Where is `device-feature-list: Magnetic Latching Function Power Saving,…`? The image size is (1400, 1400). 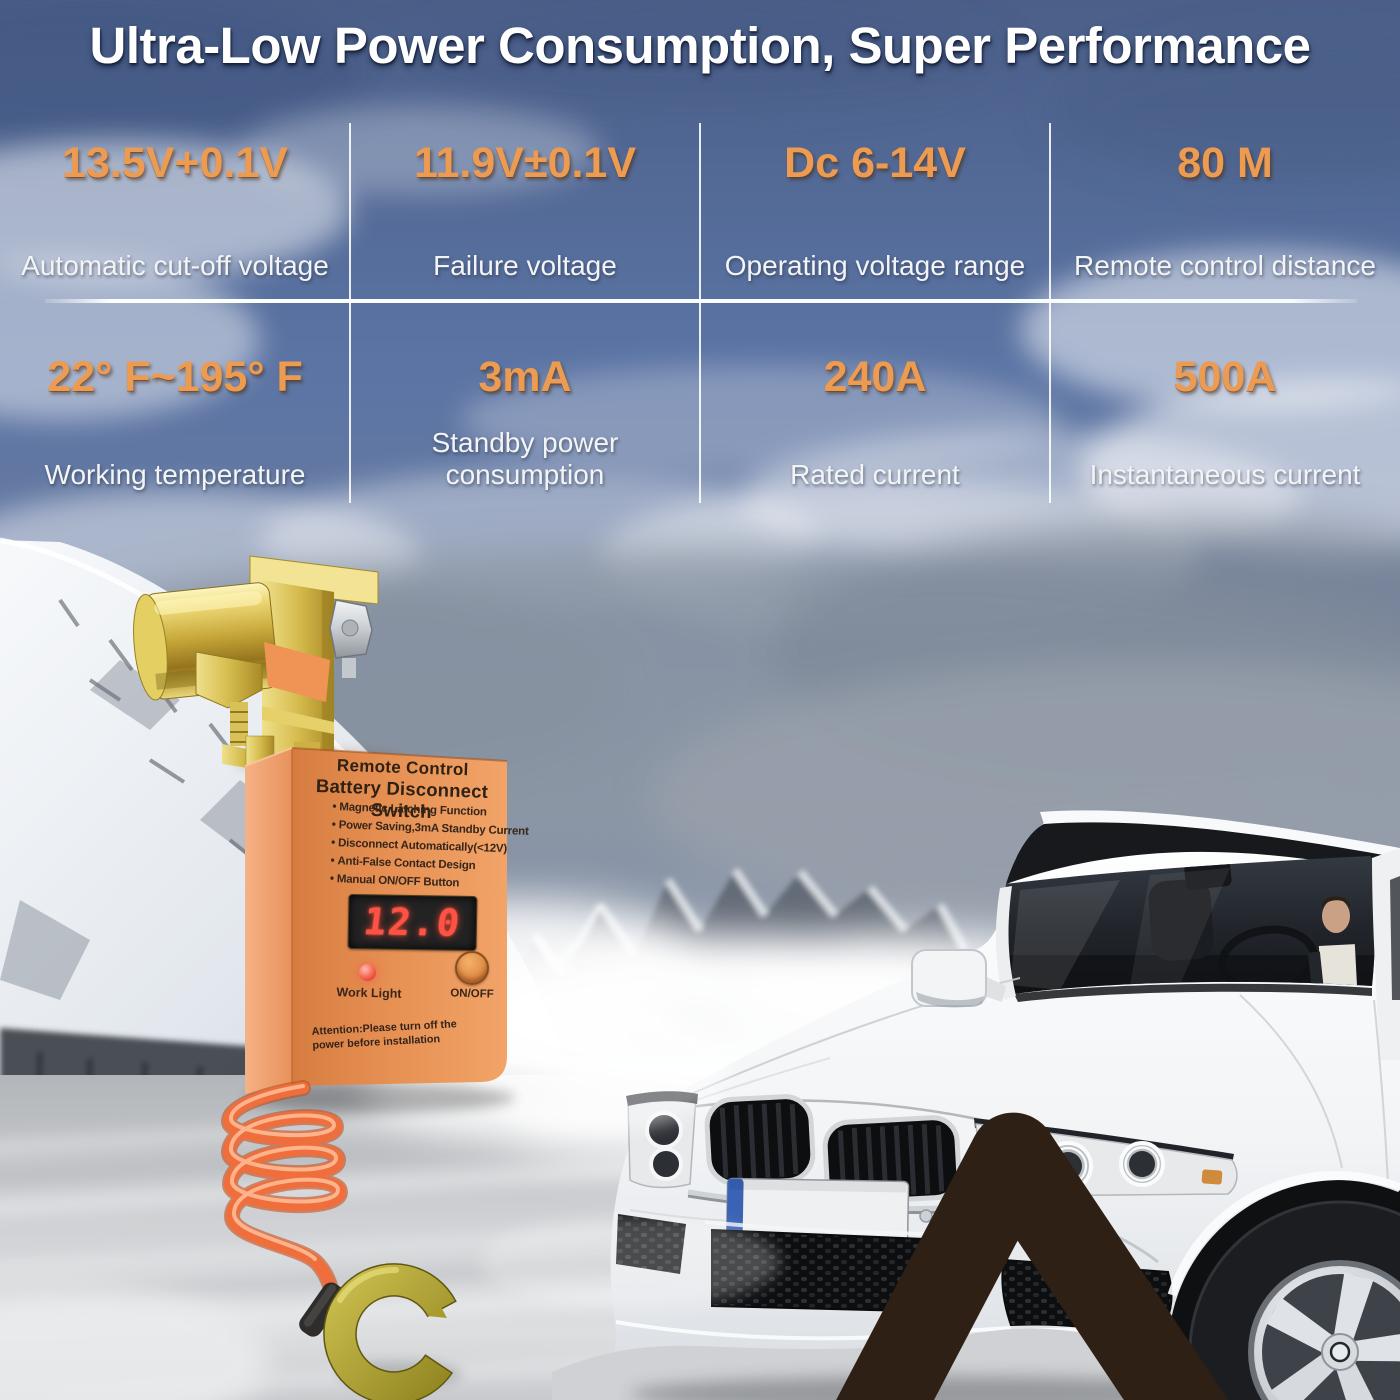
device-feature-list: Magnetic Latching Function Power Saving,… is located at coordinates (429, 846).